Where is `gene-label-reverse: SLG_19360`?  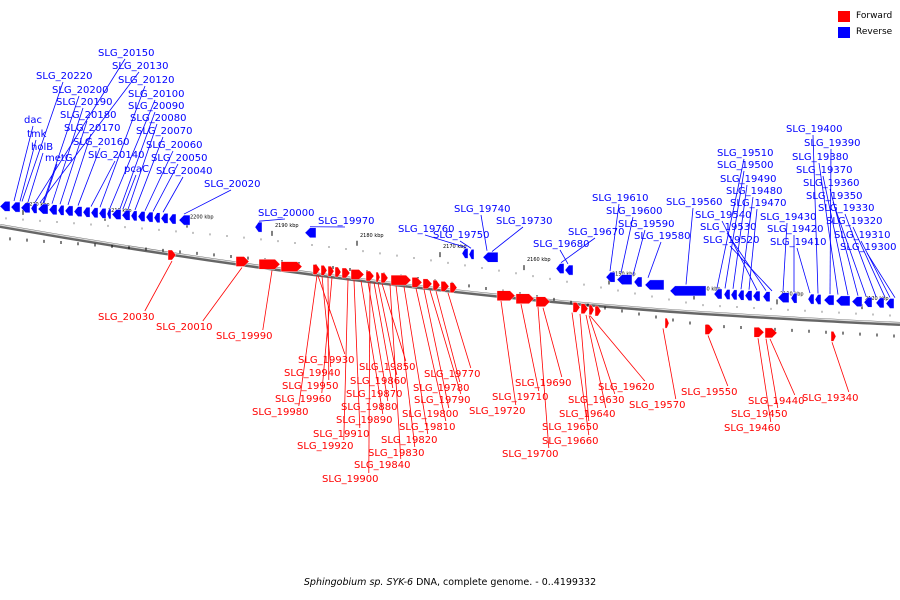
gene-label-reverse: SLG_19360 is located at coordinates (831, 183).